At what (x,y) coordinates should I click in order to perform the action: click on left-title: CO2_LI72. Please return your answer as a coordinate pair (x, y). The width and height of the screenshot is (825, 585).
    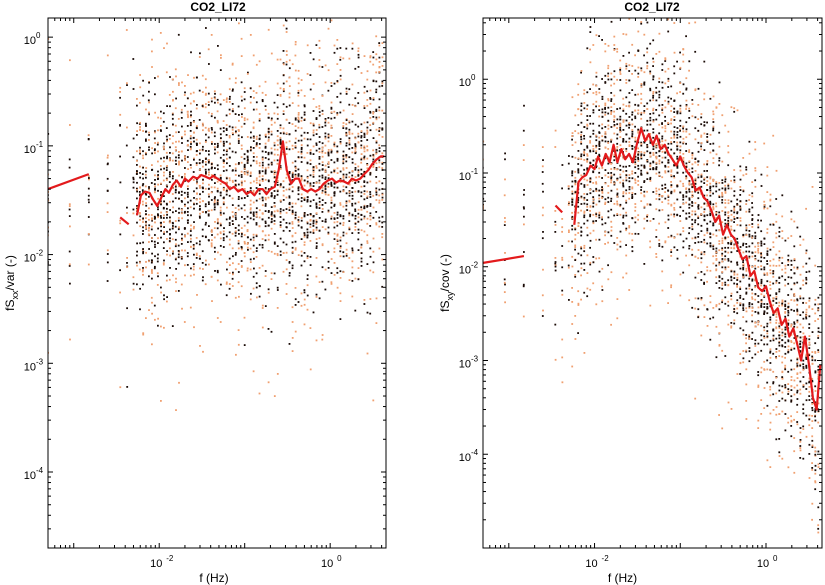
    Looking at the image, I should click on (218, 7).